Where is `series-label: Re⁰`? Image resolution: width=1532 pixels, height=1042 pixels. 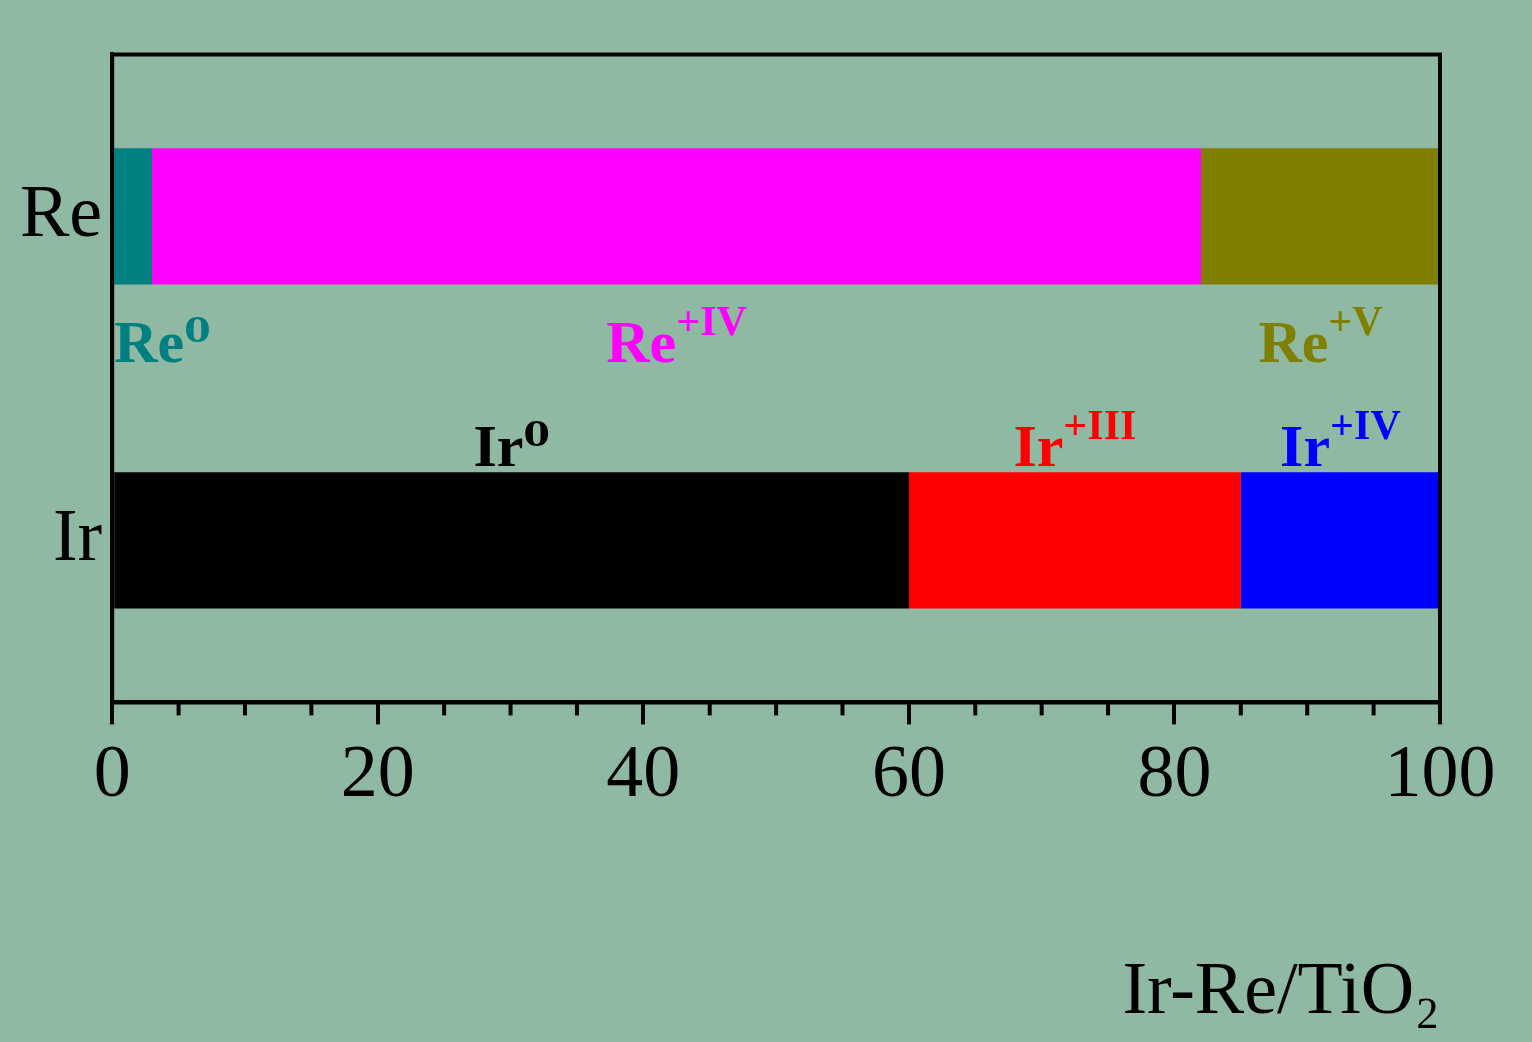
series-label: Re⁰ is located at coordinates (162, 342).